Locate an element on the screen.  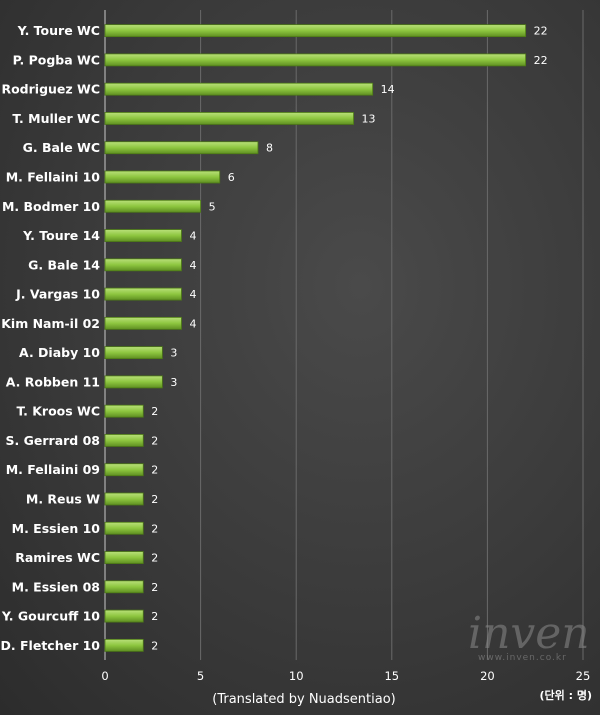
unit-note: (단위 : 명) is located at coordinates (566, 695).